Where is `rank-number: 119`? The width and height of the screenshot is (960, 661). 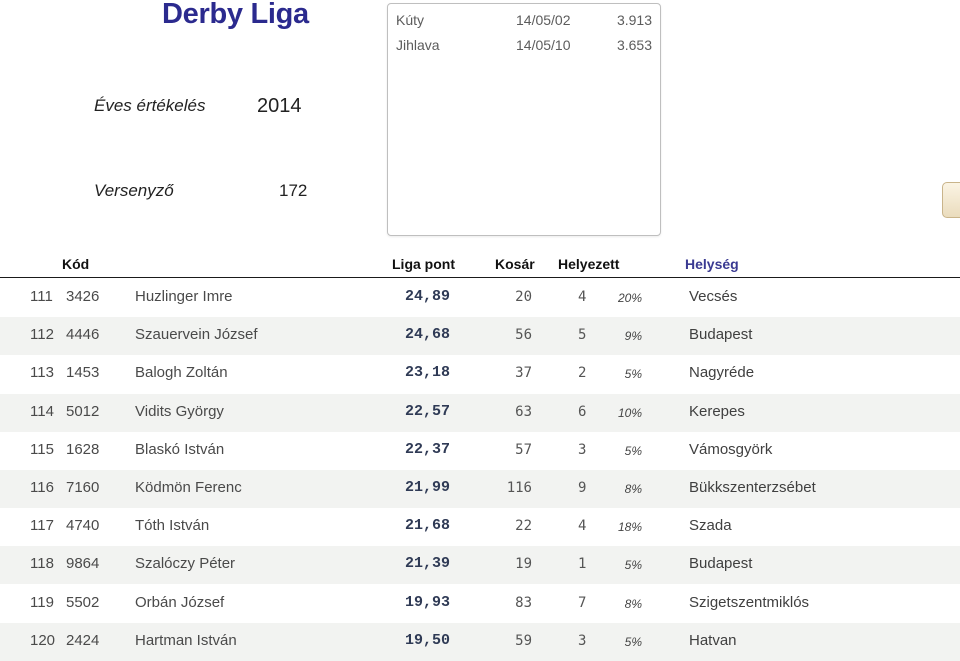 rank-number: 119 is located at coordinates (42, 602).